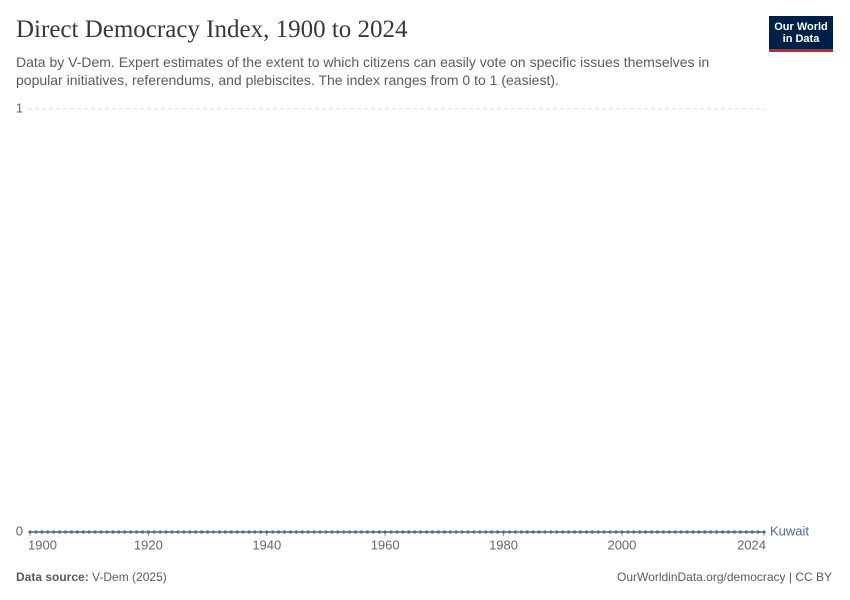  I want to click on source: Data source: V-Dem (2025), so click(91, 577).